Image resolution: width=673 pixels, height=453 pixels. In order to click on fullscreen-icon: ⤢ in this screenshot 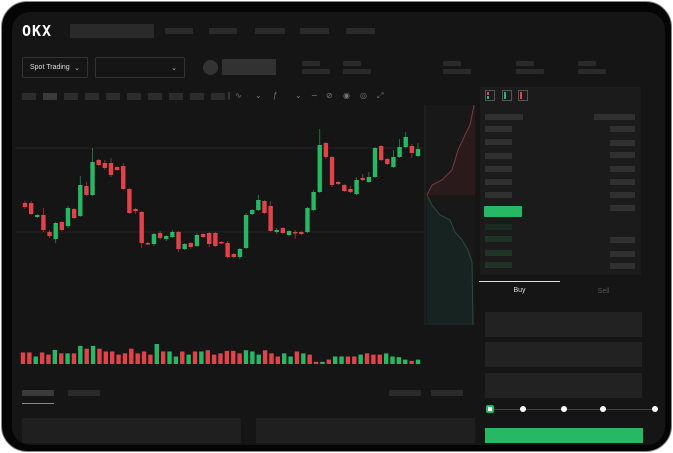, I will do `click(380, 95)`.